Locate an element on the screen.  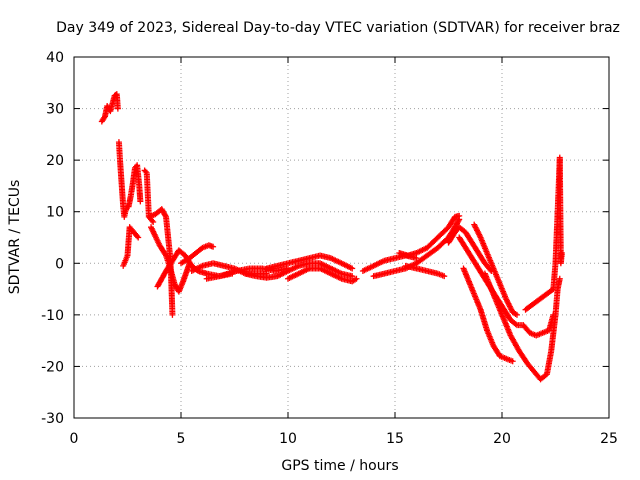
series-arc-g is located at coordinates (299, 270).